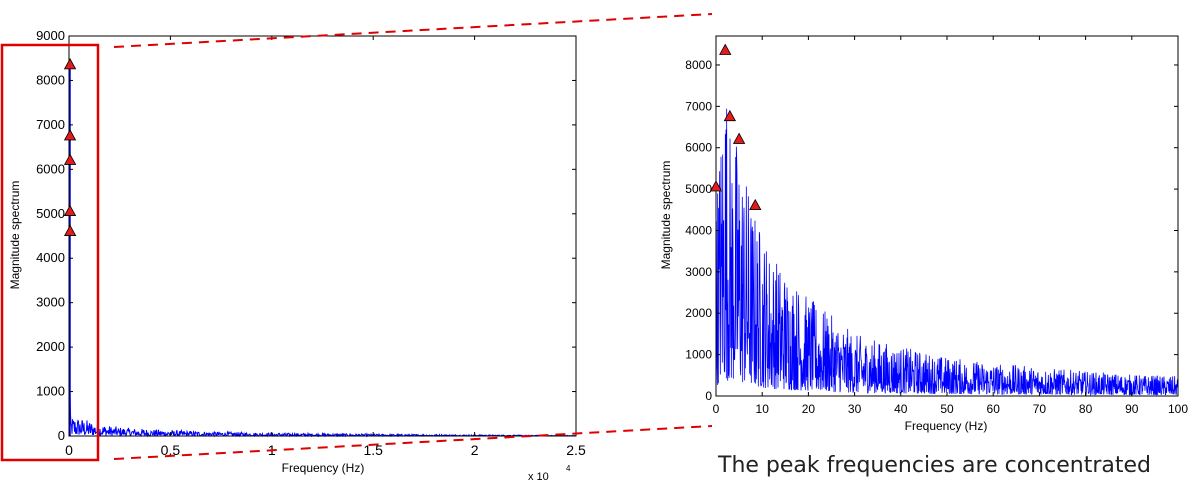  Describe the element at coordinates (1086, 409) in the screenshot. I see `right-x-tick-label: 80` at that location.